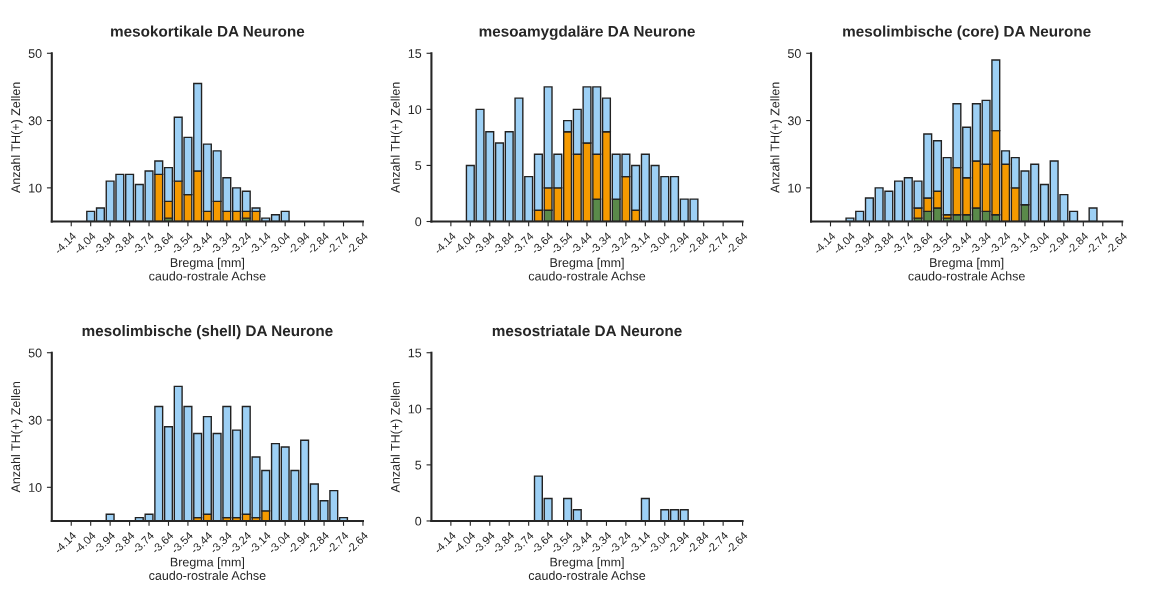 The width and height of the screenshot is (1151, 592). What do you see at coordinates (587, 32) in the screenshot?
I see `chart-title: mesoamygdaläre DA Neurone` at bounding box center [587, 32].